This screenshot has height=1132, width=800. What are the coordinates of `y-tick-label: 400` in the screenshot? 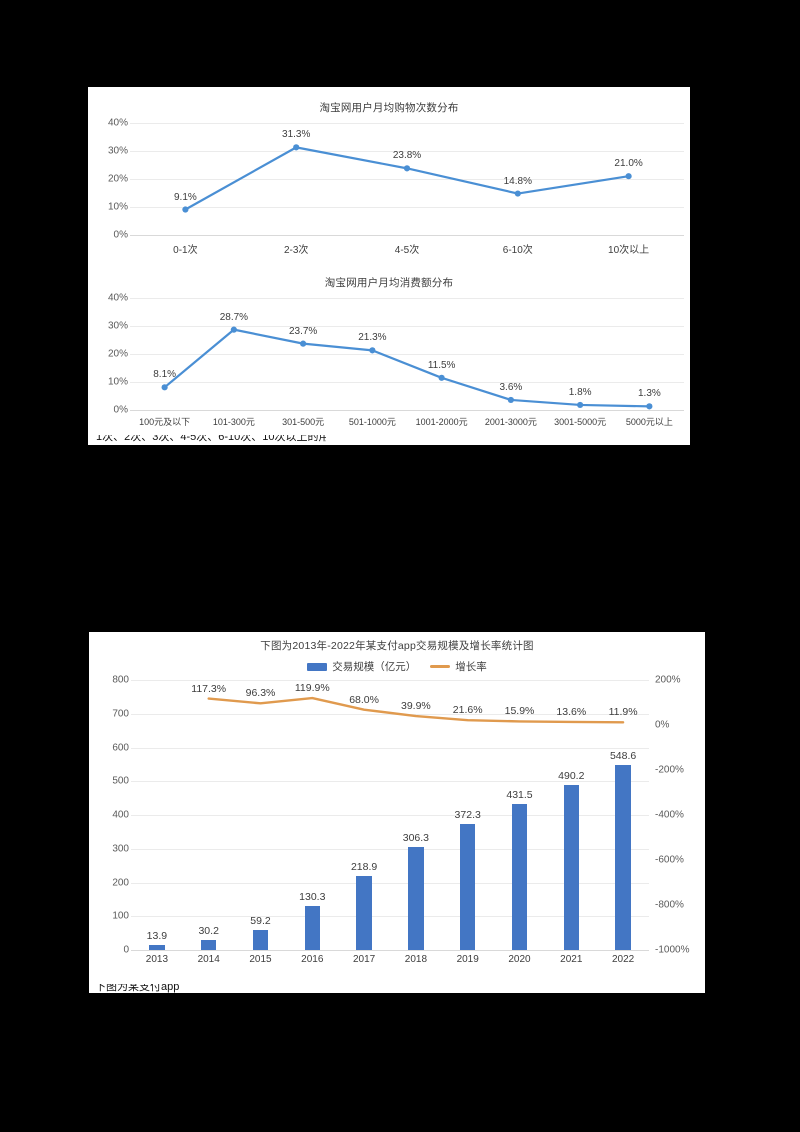 It's located at (120, 815).